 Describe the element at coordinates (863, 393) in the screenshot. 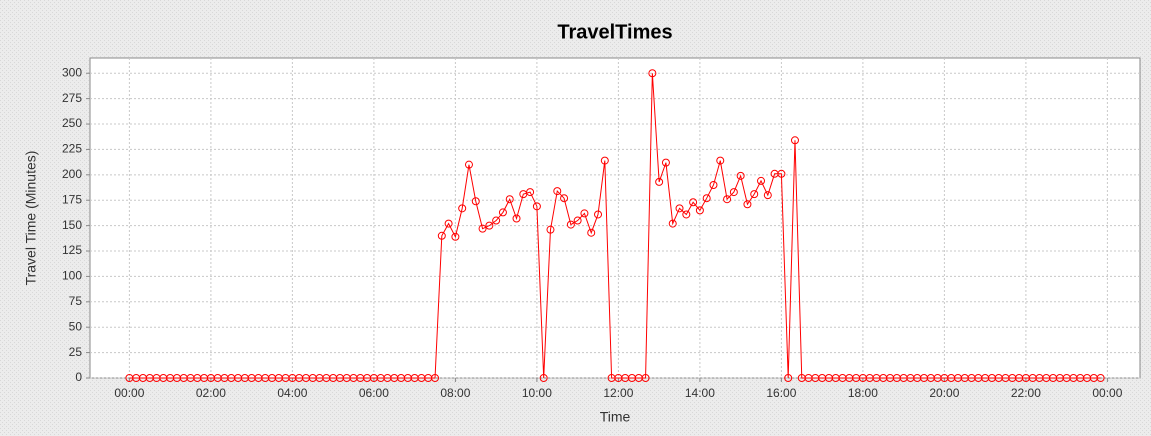

I see `x-tick-label: 18:00` at that location.